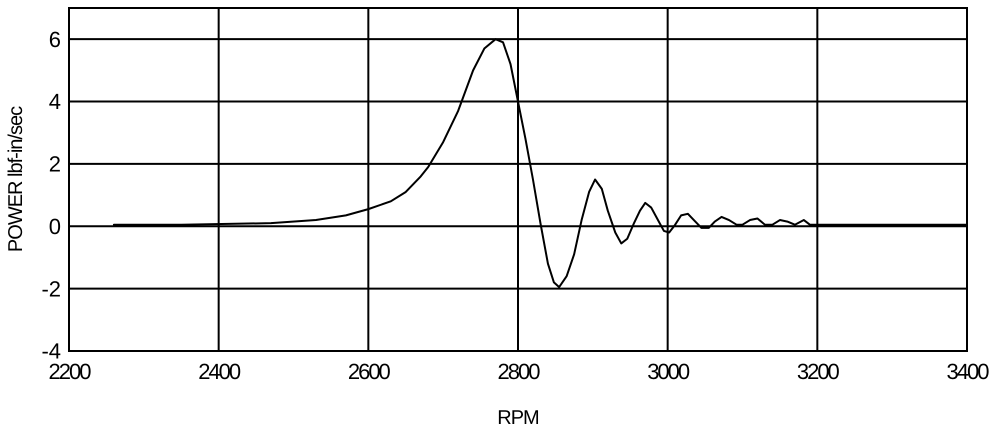 The height and width of the screenshot is (436, 997). I want to click on x-tick-label: 2400, so click(219, 371).